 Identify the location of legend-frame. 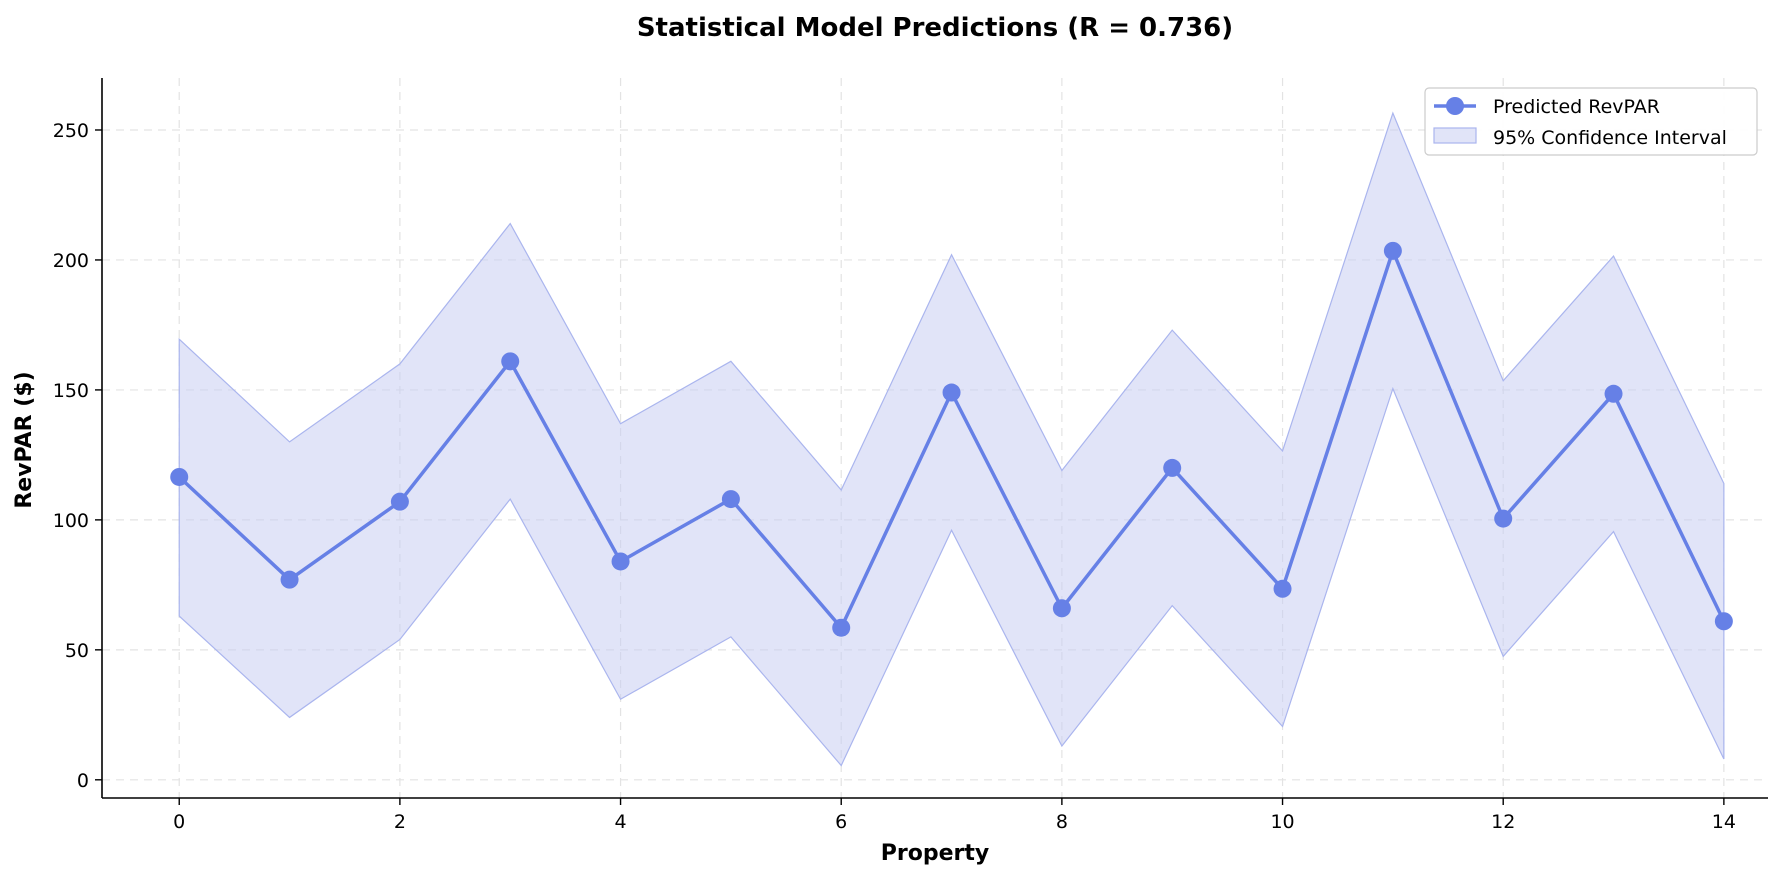
(1591, 121).